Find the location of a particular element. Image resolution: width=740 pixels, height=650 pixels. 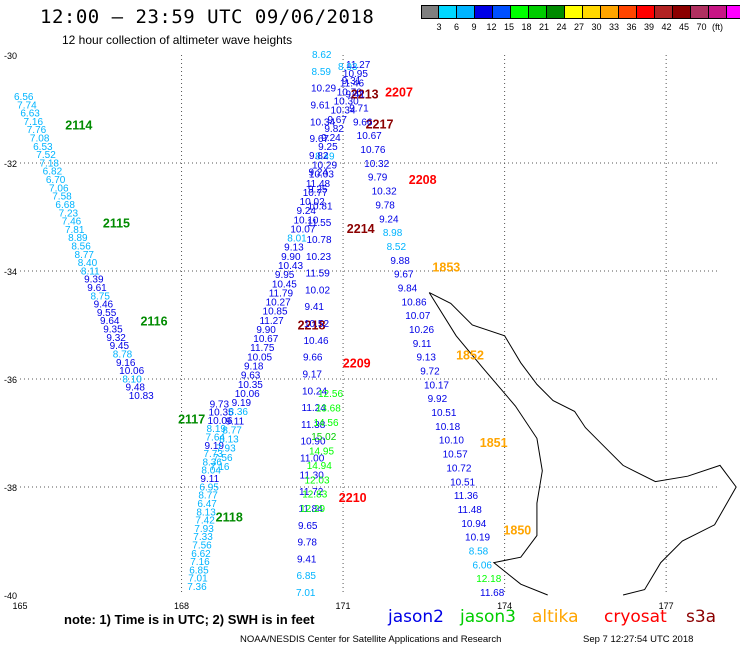

wave-height-value: 6.06 is located at coordinates (483, 565).